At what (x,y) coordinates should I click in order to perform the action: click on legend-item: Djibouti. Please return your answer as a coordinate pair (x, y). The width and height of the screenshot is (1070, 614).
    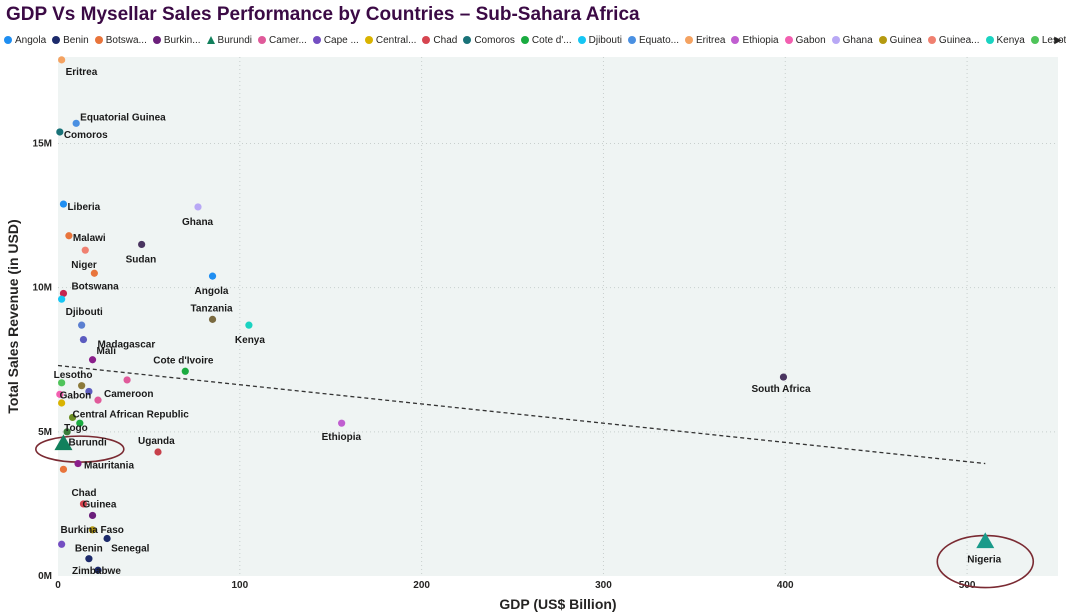
    Looking at the image, I should click on (599, 40).